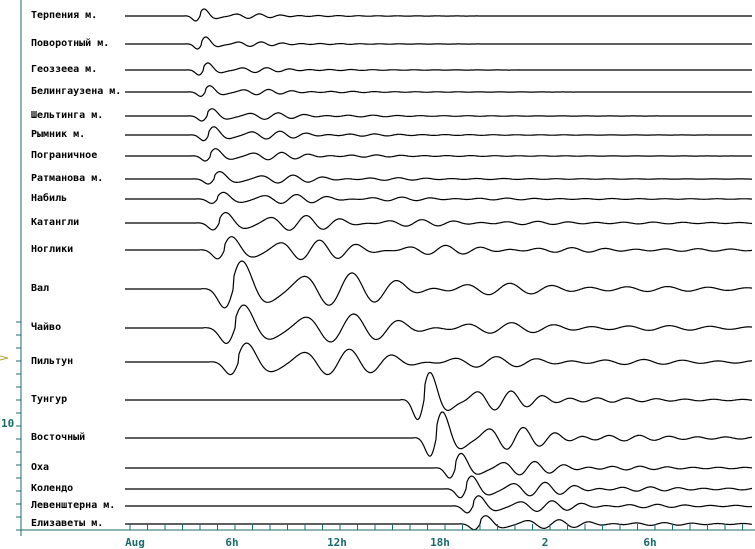 The height and width of the screenshot is (549, 755). I want to click on y-ticks-group: 10, so click(11, 426).